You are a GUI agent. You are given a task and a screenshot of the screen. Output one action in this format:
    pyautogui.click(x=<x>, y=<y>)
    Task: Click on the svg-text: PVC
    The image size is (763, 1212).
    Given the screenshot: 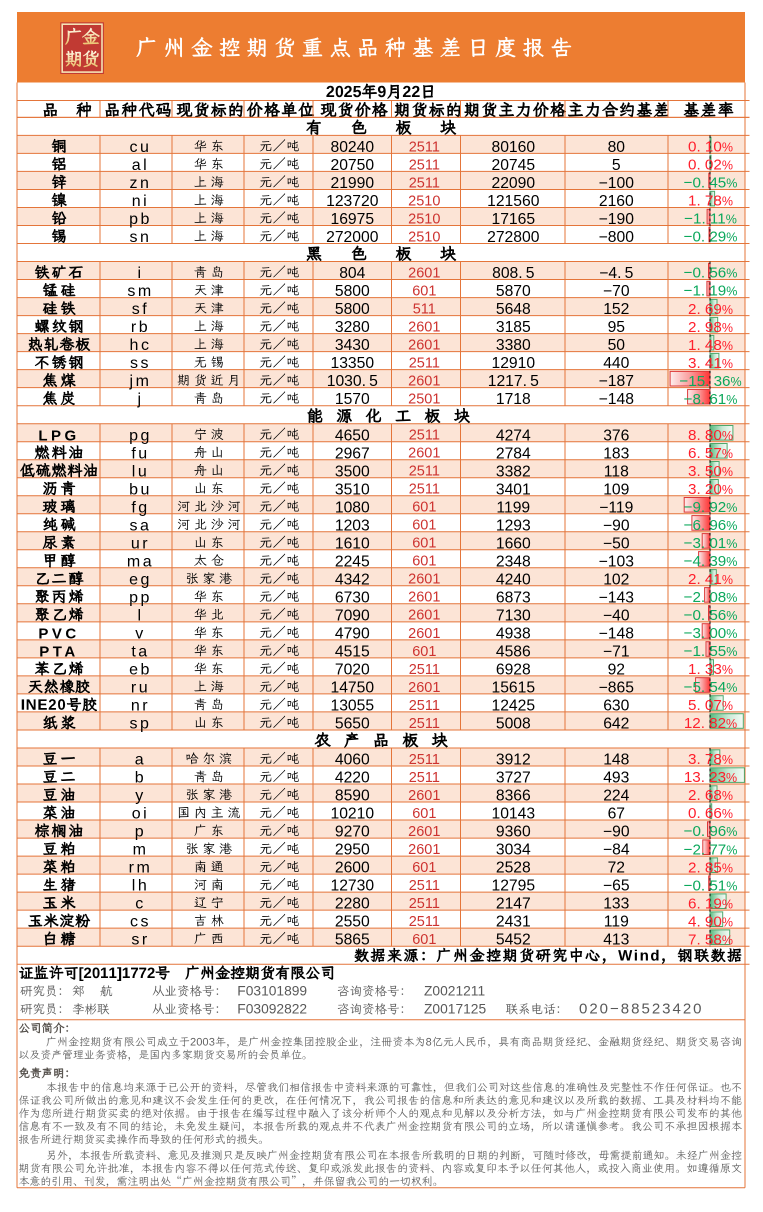 What is the action you would take?
    pyautogui.click(x=58, y=634)
    